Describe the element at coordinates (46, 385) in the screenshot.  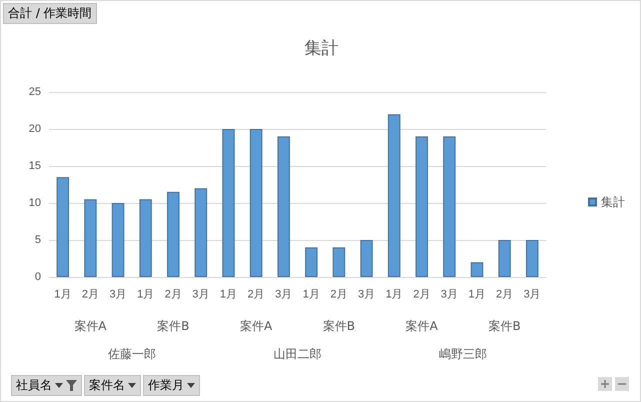
I see `text: 社員名` at that location.